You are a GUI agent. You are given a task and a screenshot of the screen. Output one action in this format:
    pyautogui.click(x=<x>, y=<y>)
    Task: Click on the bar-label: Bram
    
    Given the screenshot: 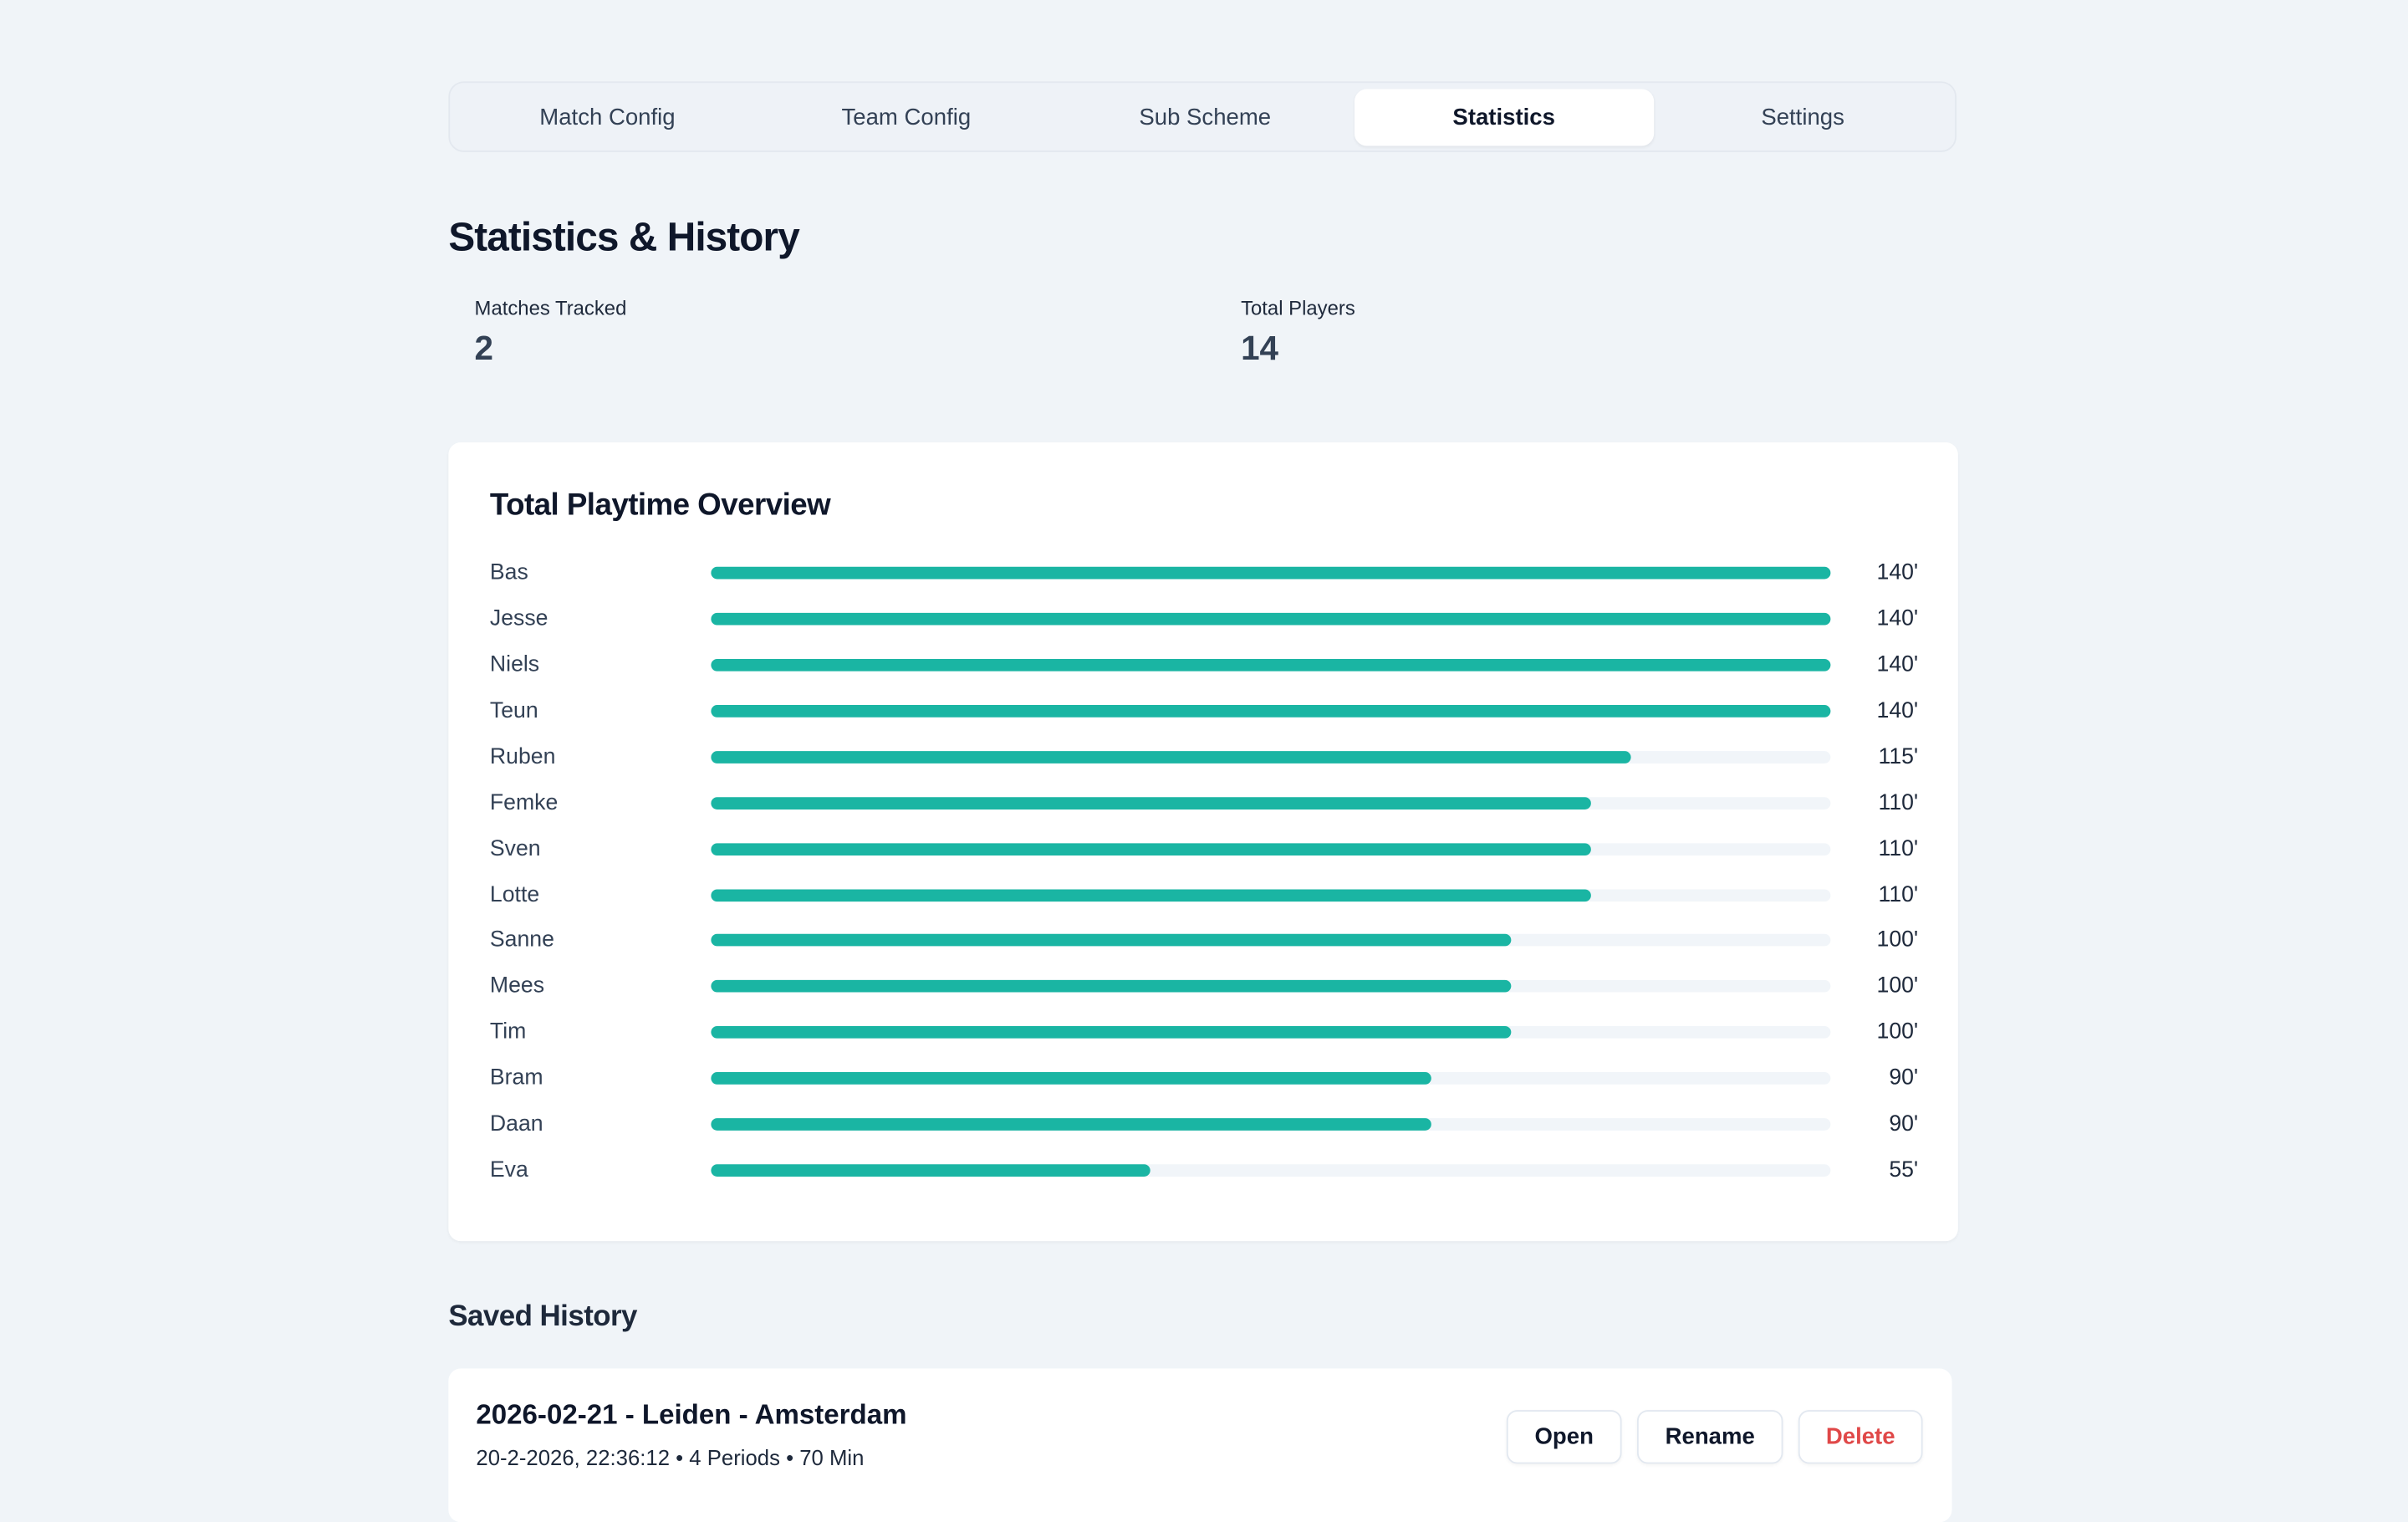 What is the action you would take?
    pyautogui.click(x=516, y=1079)
    